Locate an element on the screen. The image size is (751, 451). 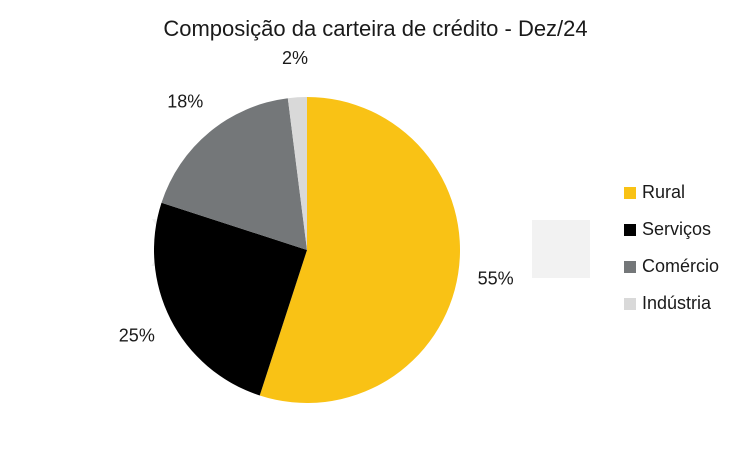
pie-slice-comercio is located at coordinates (234, 174).